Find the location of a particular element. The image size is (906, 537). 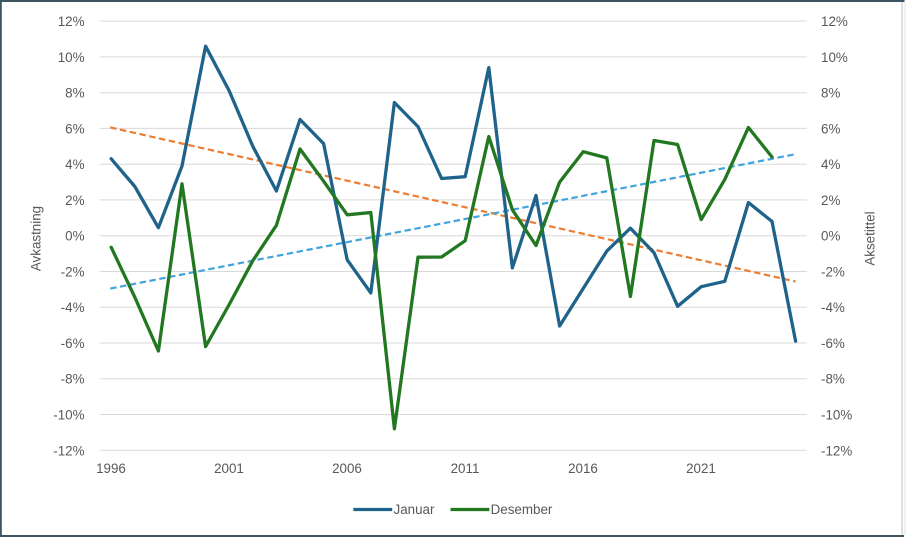

svg-text: 1996 is located at coordinates (111, 468).